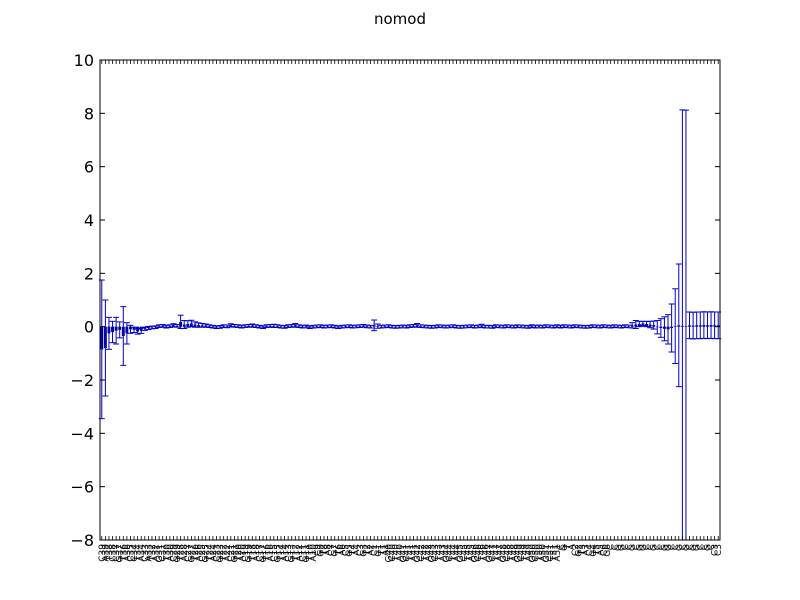 This screenshot has height=600, width=800. I want to click on x-tick-label: G15, so click(278, 553).